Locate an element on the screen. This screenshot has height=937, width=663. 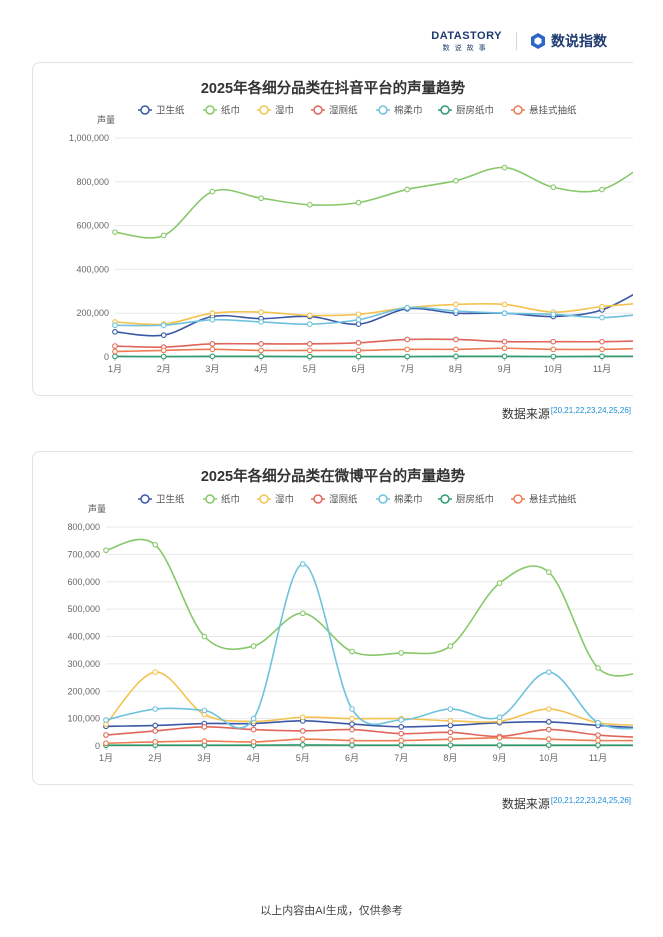
source-refs: [20,21,22,23,24,25,26] is located at coordinates (590, 800).